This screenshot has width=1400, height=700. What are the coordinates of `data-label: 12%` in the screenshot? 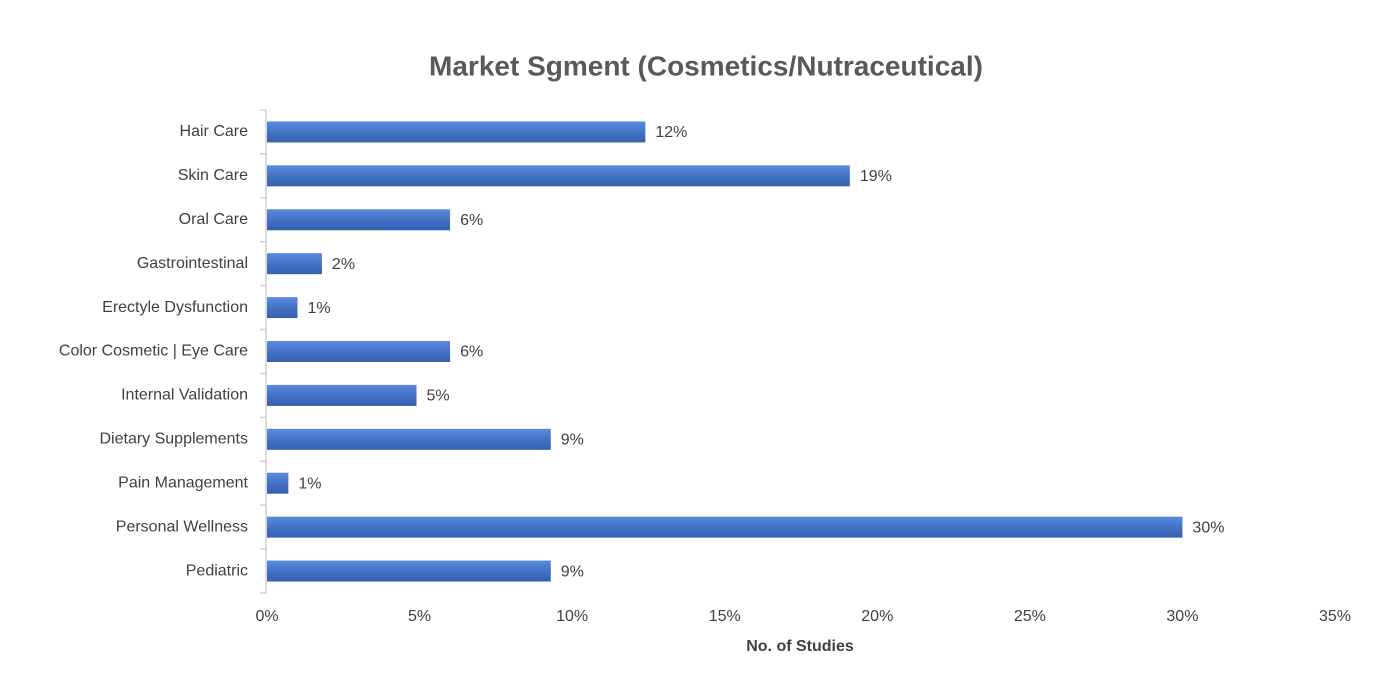 It's located at (671, 132).